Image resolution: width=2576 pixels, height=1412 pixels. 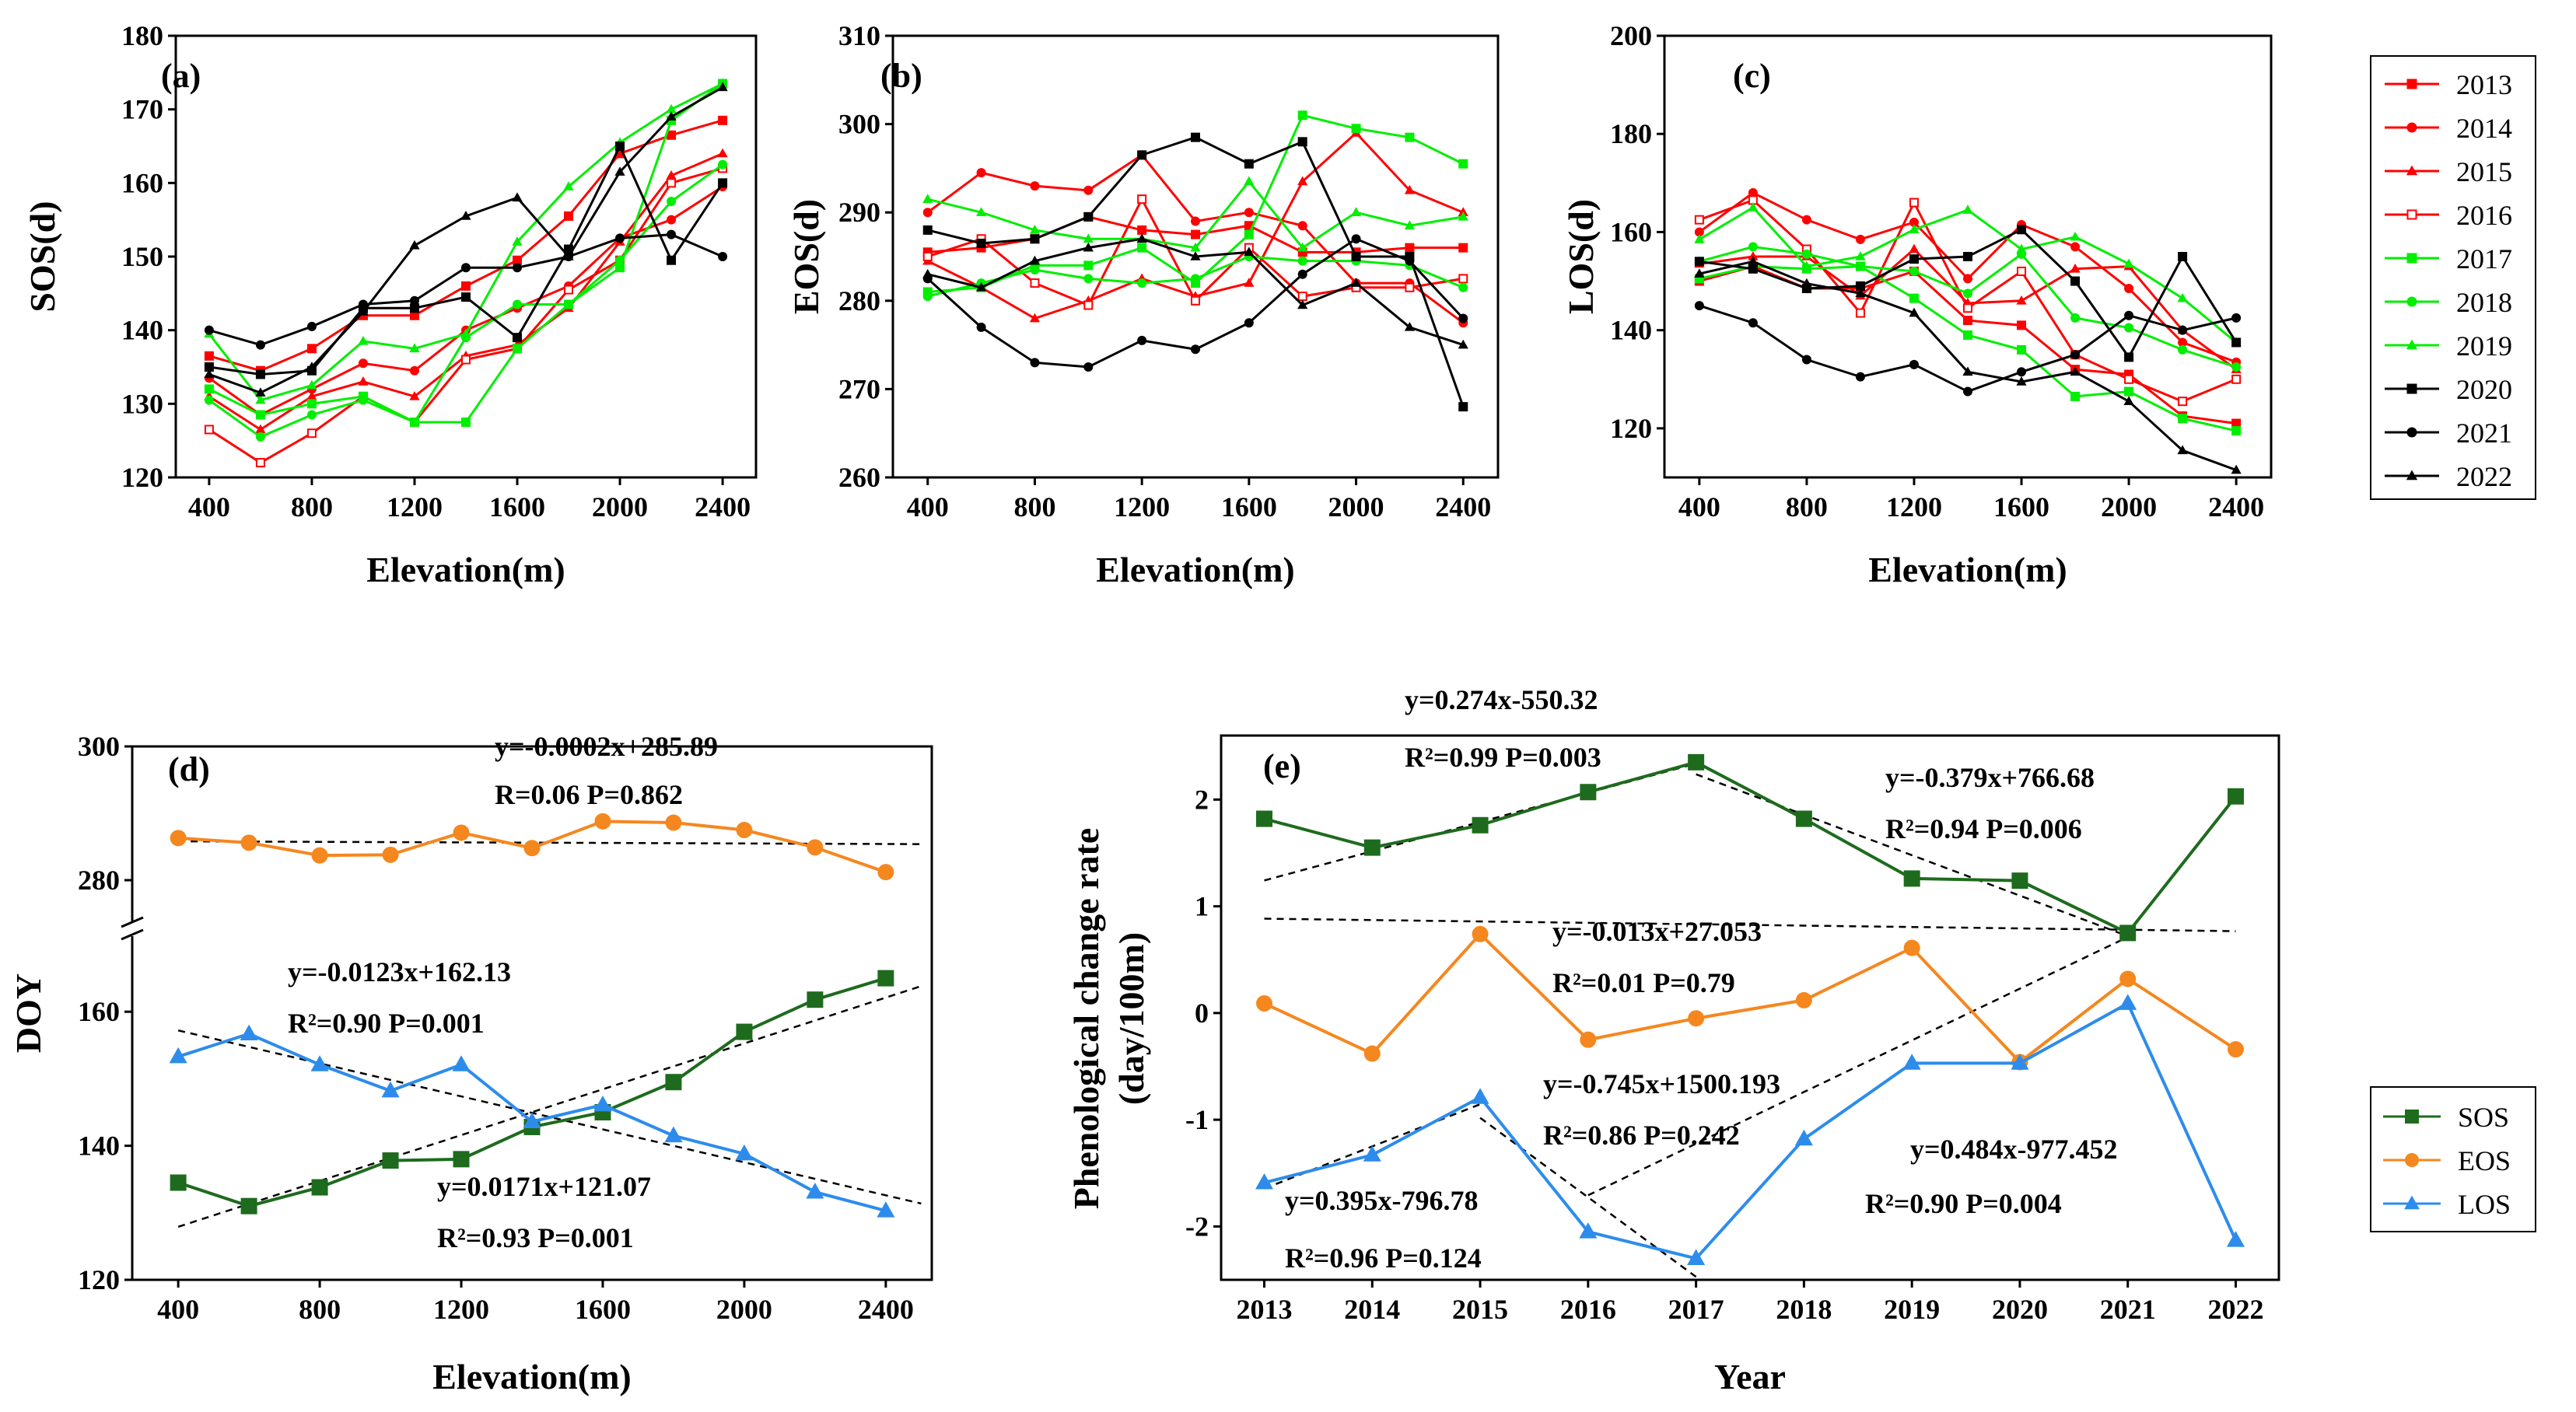 I want to click on x-tick-label-b: 800, so click(x=1034, y=507).